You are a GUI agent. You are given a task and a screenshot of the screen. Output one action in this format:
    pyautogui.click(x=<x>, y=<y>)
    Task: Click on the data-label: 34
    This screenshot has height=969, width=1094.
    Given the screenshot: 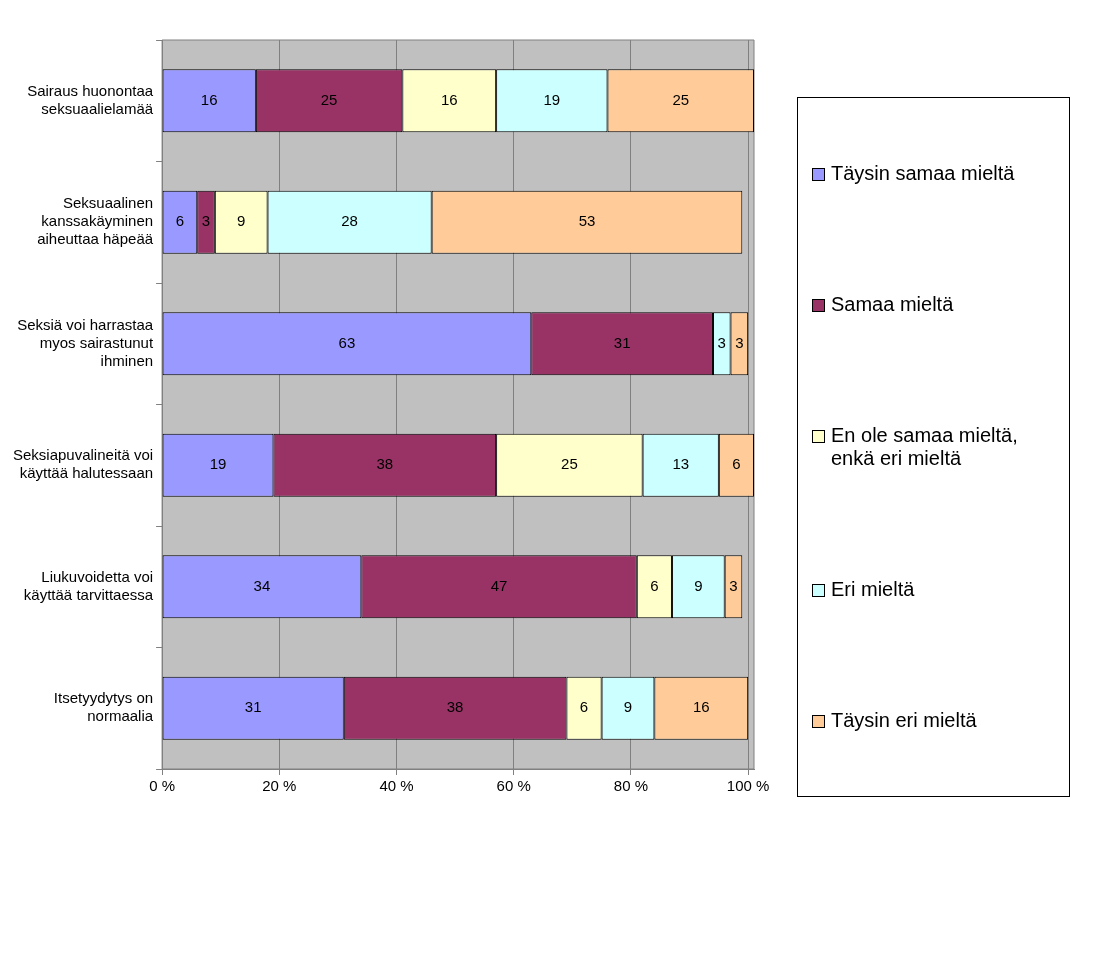 What is the action you would take?
    pyautogui.click(x=262, y=585)
    